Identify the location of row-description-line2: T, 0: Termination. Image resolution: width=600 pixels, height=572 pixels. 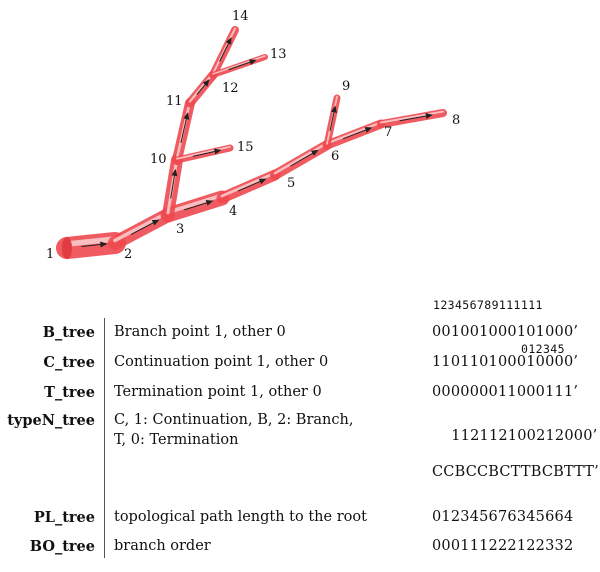
(176, 440).